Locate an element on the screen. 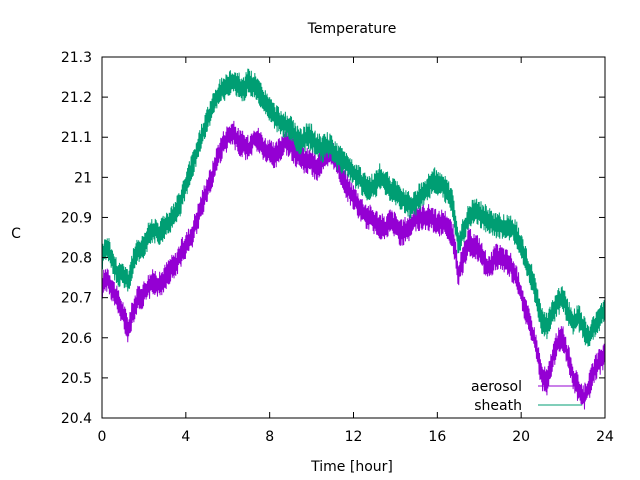  legend: aerosol sheath is located at coordinates (526, 396).